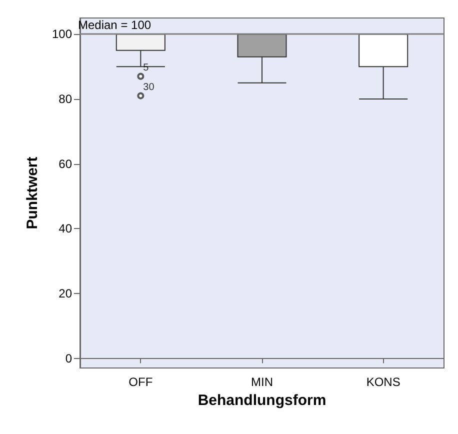  What do you see at coordinates (32, 193) in the screenshot?
I see `y-axis-title: Punktwert` at bounding box center [32, 193].